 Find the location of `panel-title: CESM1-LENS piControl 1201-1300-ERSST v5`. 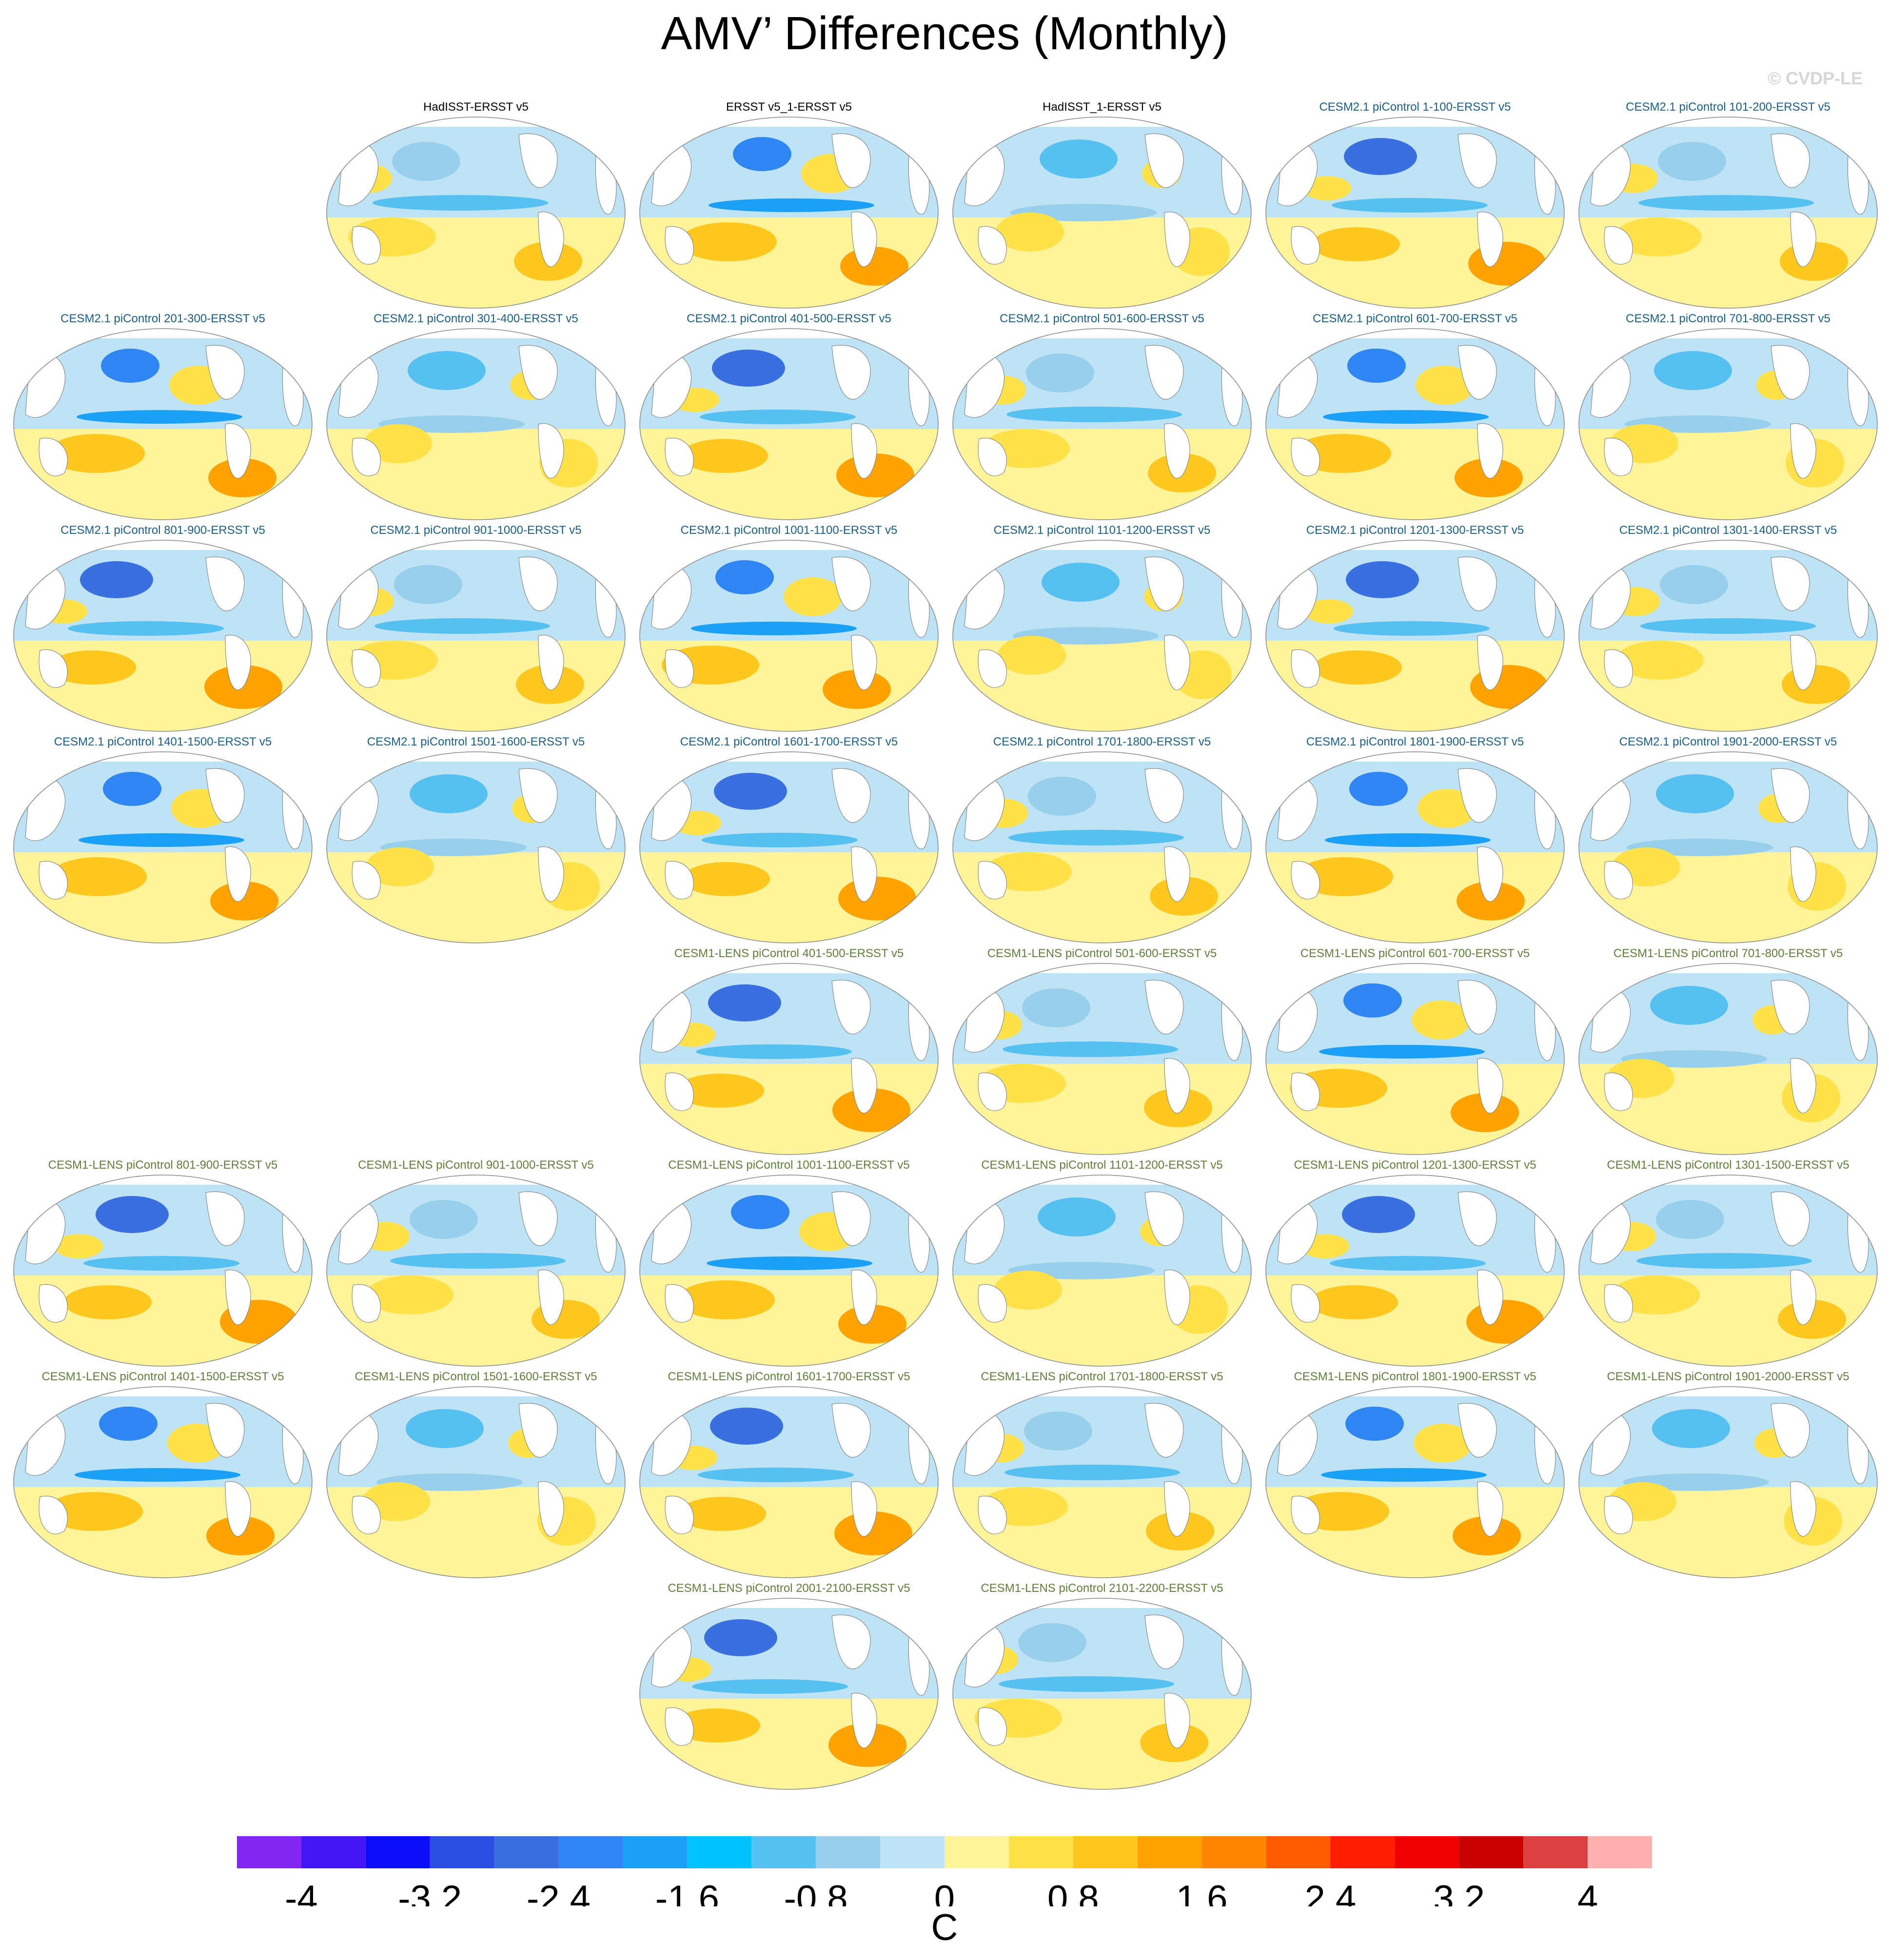

panel-title: CESM1-LENS piControl 1201-1300-ERSST v5 is located at coordinates (1415, 1165).